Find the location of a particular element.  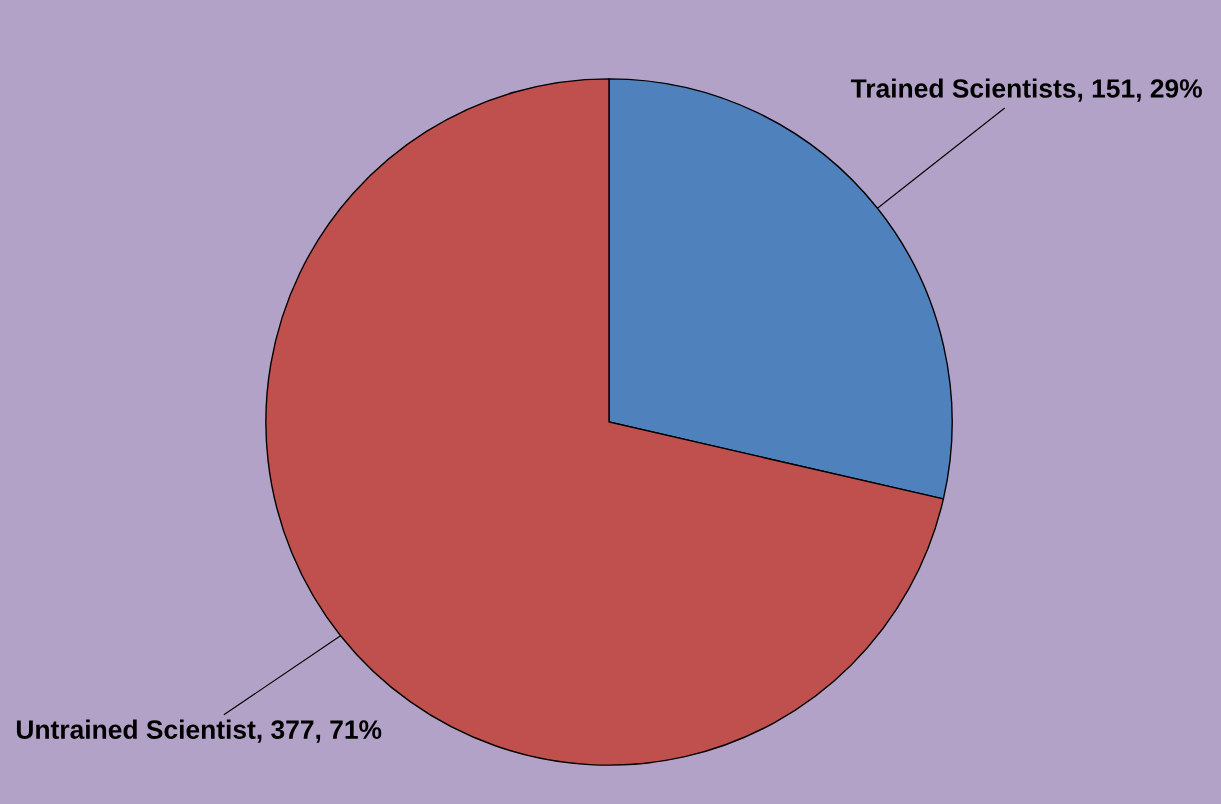

slice-label: Trained Scientists, 151, 29% is located at coordinates (1026, 90).